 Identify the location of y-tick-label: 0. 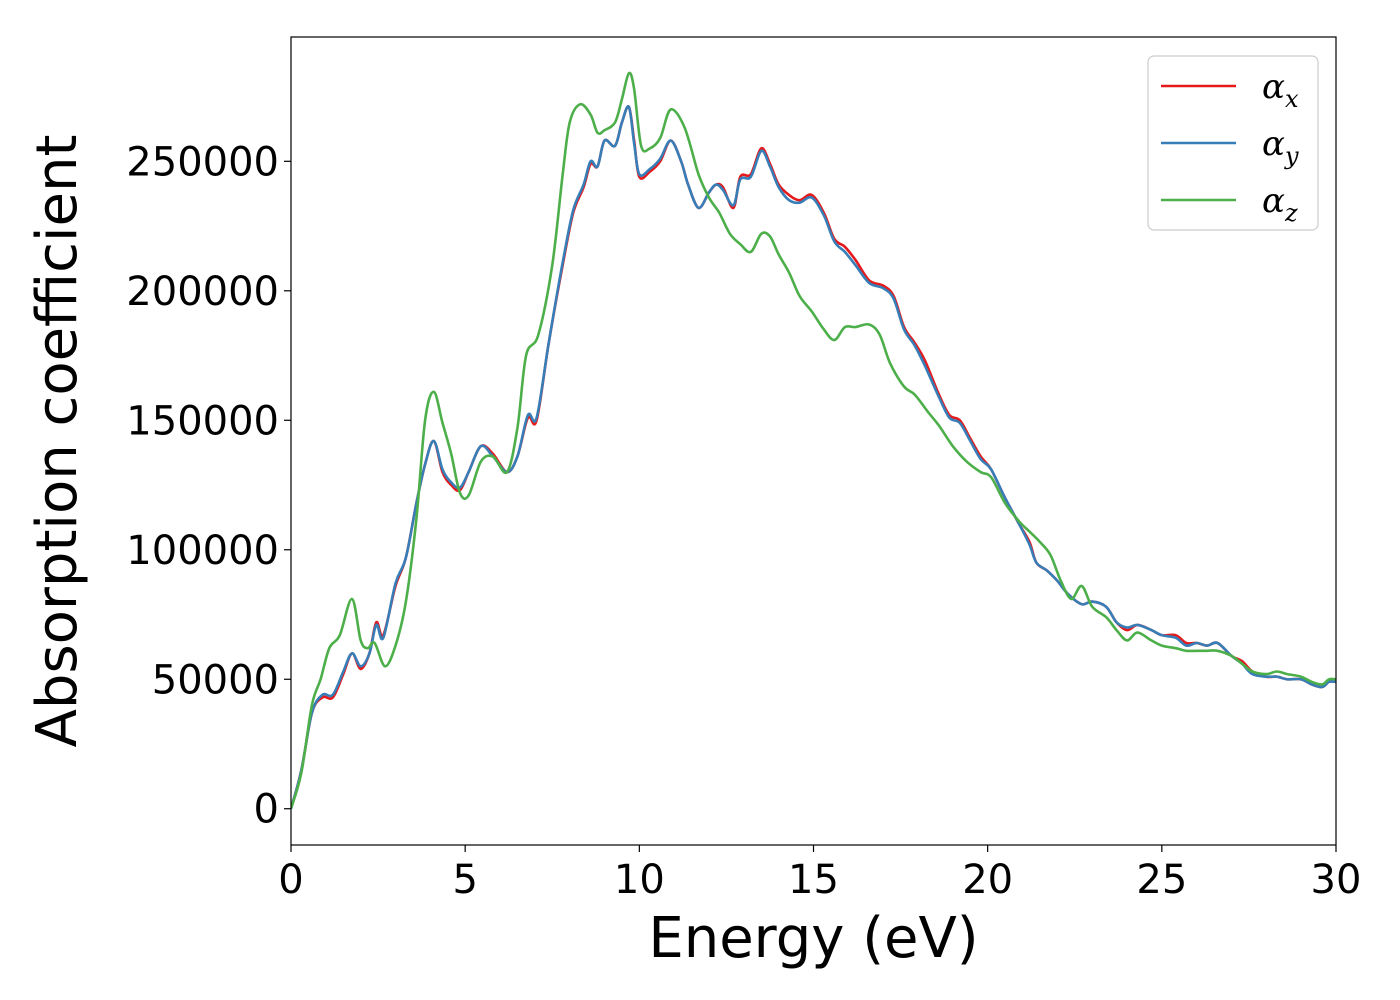
(266, 810).